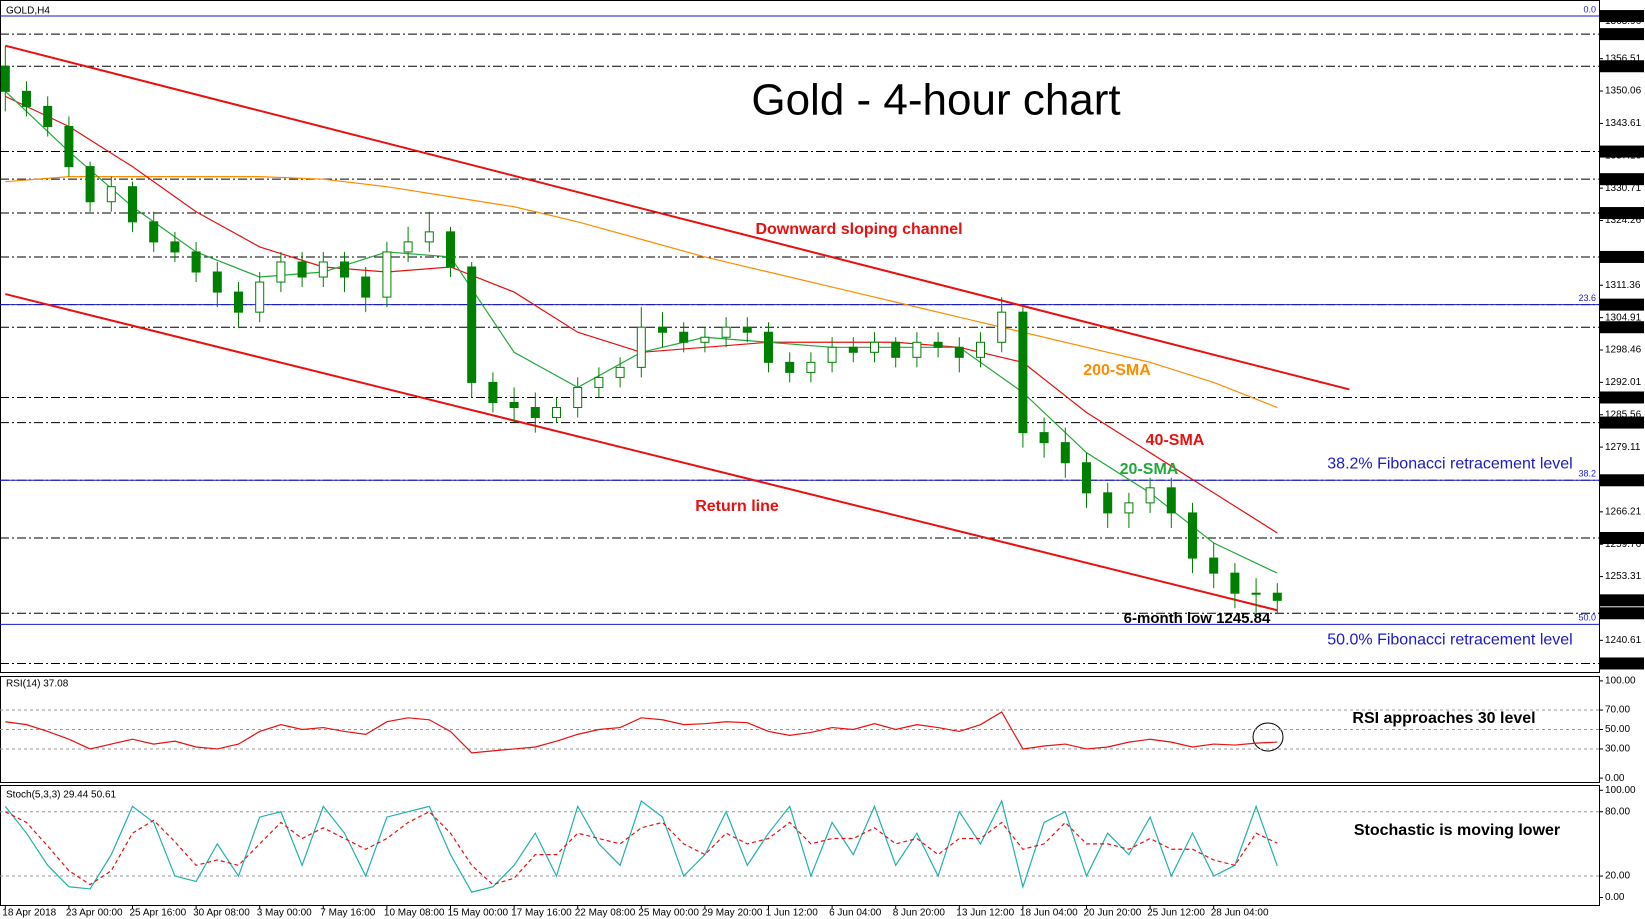 This screenshot has height=919, width=1645. What do you see at coordinates (1617, 811) in the screenshot?
I see `y-tick-label: 80.00` at bounding box center [1617, 811].